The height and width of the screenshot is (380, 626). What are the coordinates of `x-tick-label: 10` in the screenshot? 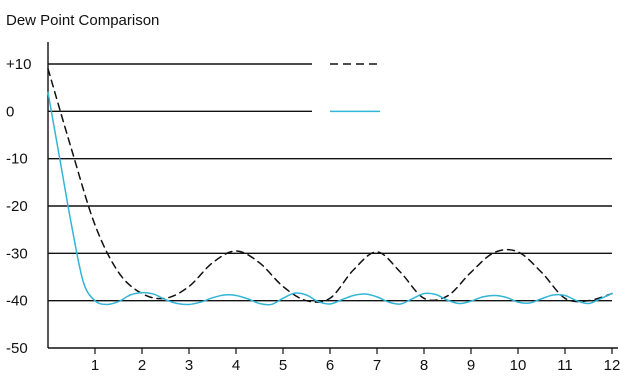 It's located at (518, 365).